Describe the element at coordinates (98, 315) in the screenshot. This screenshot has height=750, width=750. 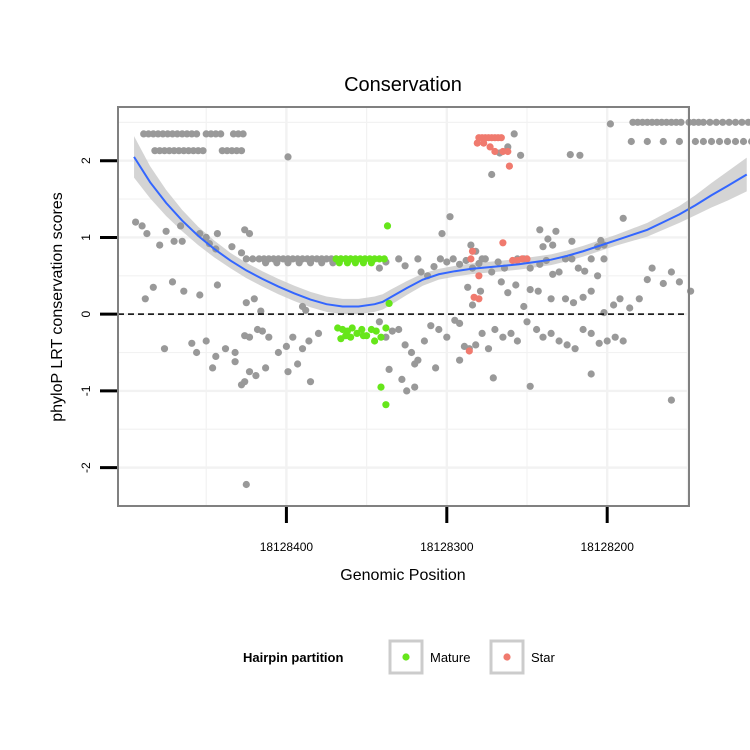
I see `y-axis: 2 1 0 -1 -2` at that location.